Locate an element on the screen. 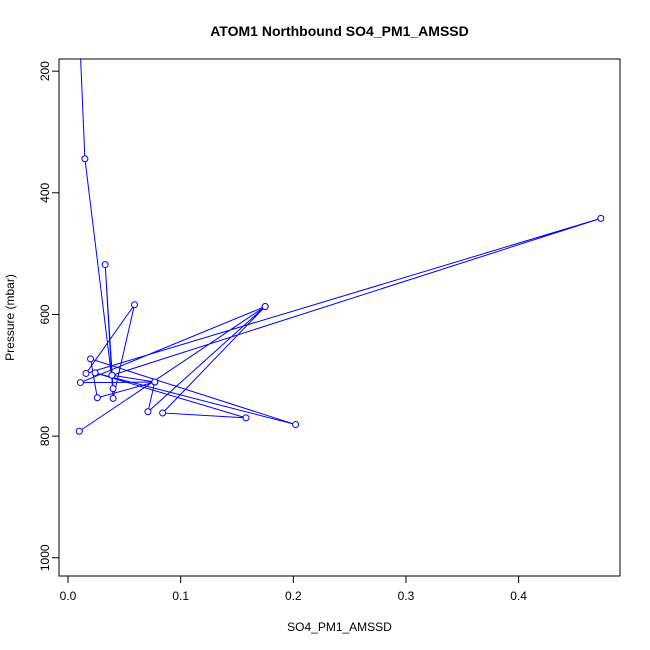 The height and width of the screenshot is (650, 650). x-tick-label: 0.3 is located at coordinates (406, 596).